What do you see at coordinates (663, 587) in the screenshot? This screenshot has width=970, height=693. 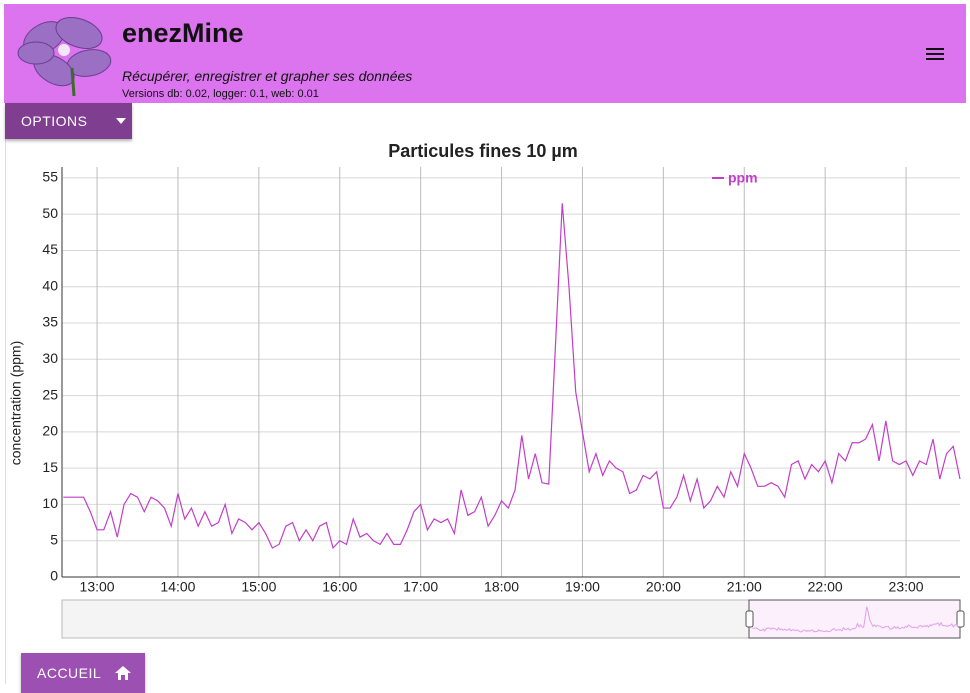 I see `x-tick-label: 20:00` at bounding box center [663, 587].